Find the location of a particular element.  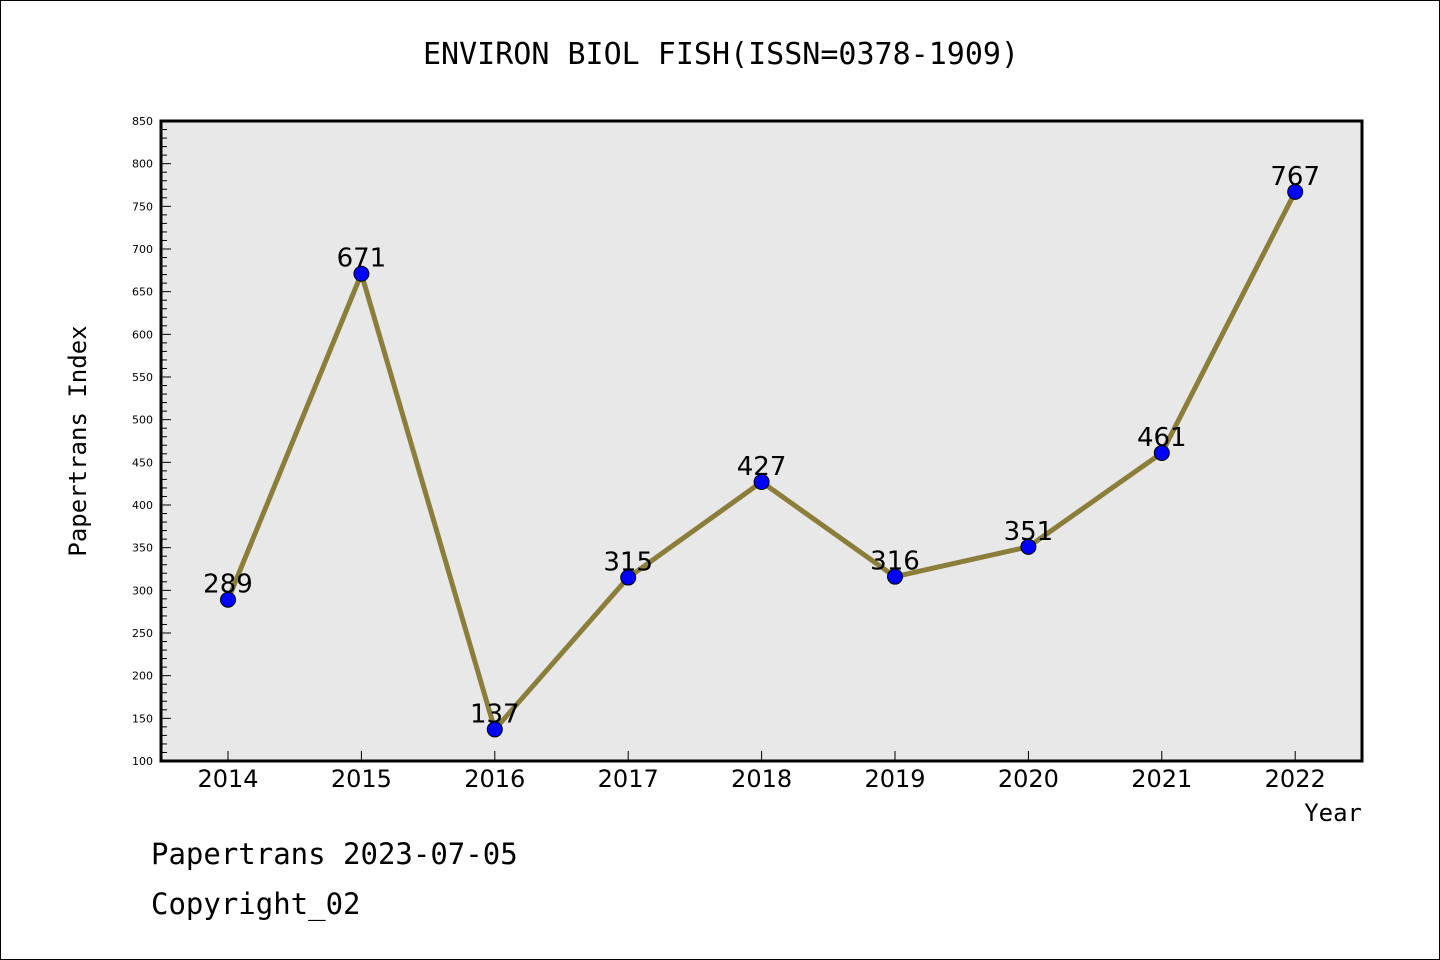

y-tick-label: 400 is located at coordinates (142, 505).